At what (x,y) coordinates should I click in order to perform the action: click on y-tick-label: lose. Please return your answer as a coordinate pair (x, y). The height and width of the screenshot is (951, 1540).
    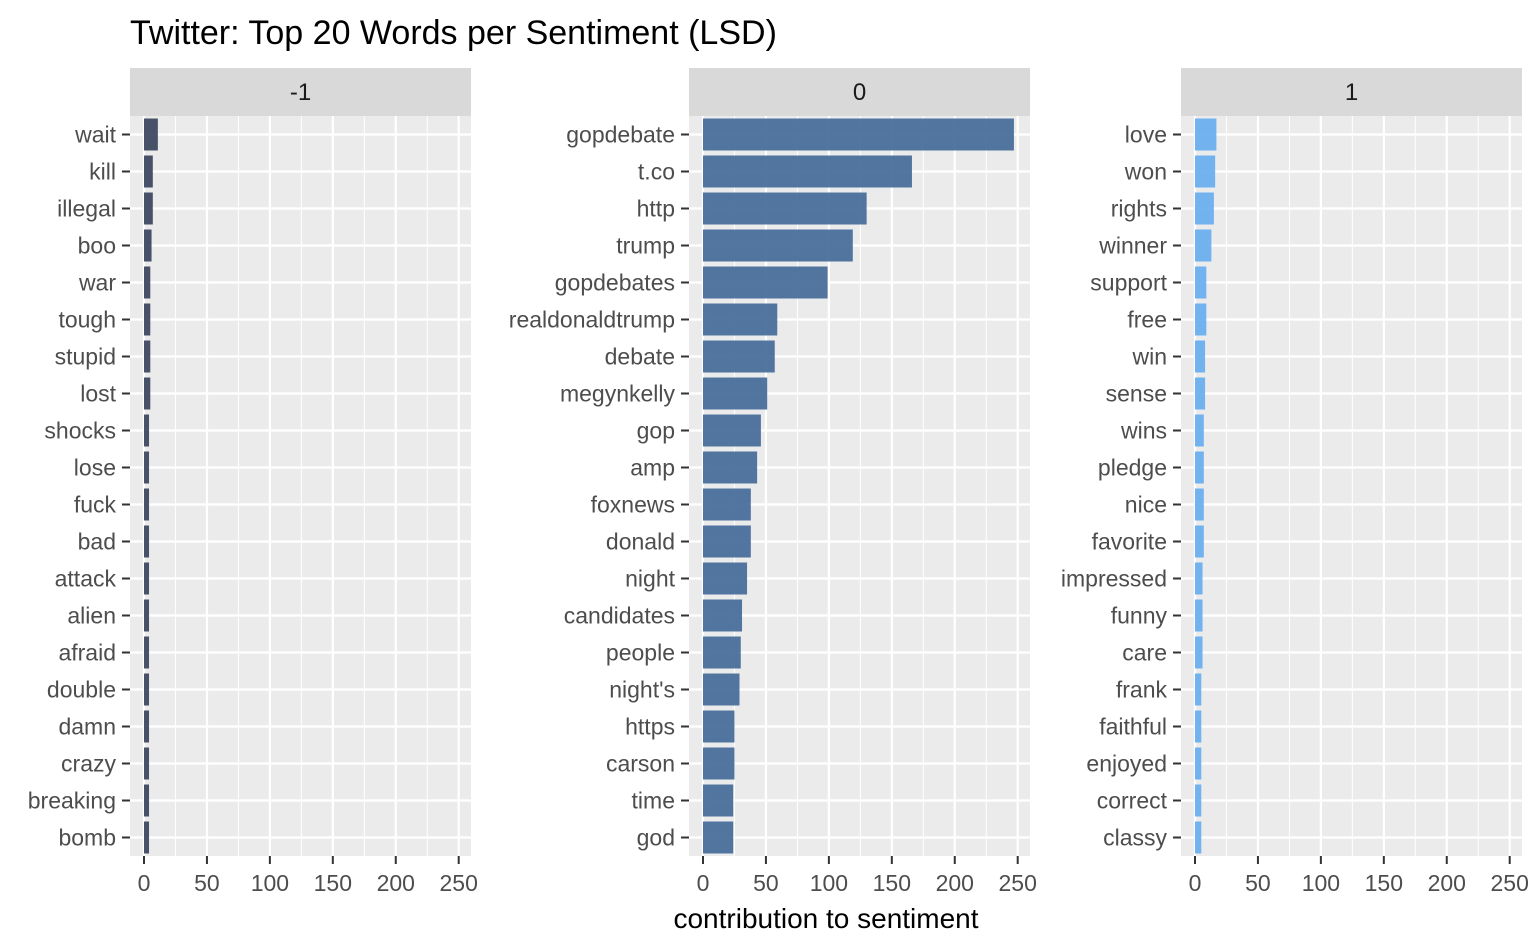
    Looking at the image, I should click on (95, 468).